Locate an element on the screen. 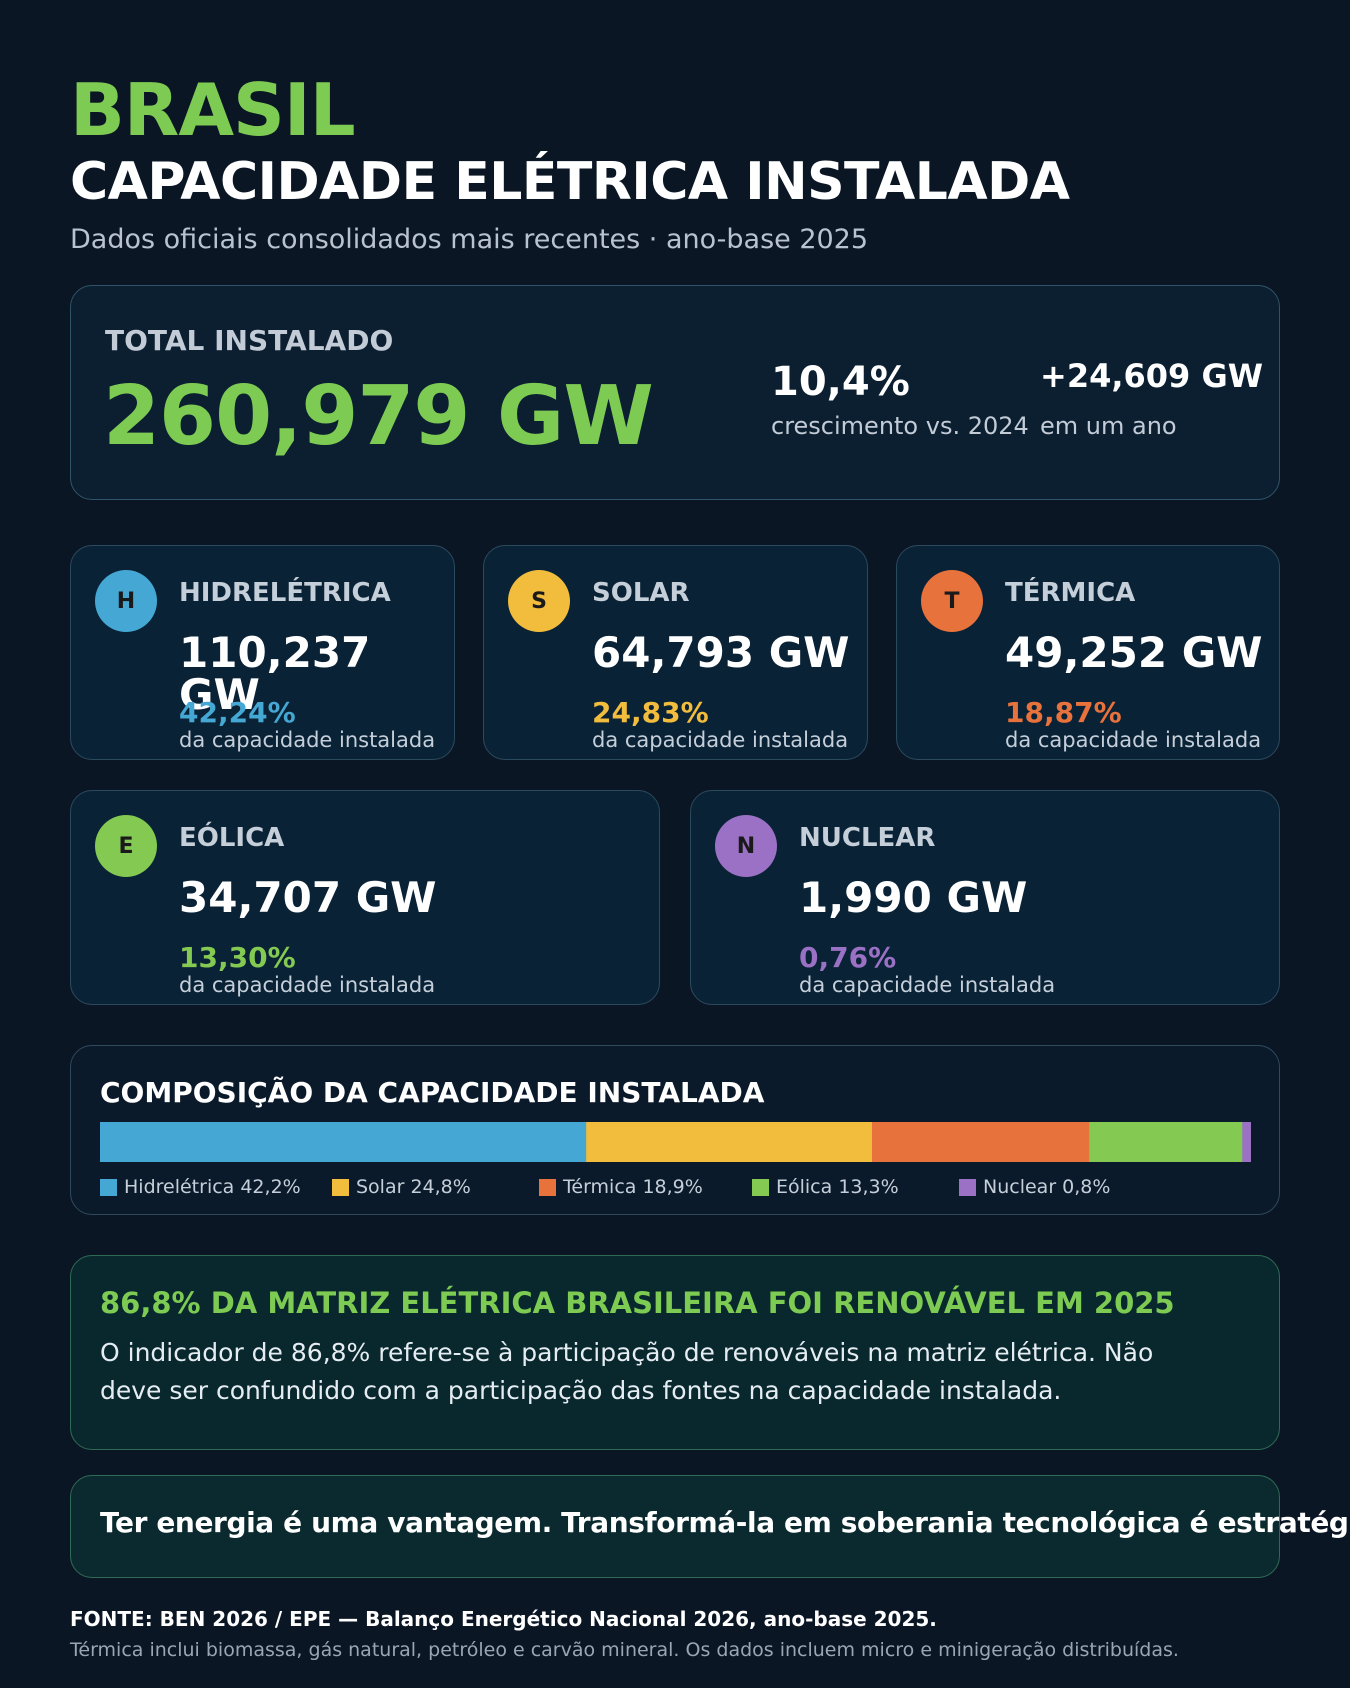  source-name: NUCLEAR is located at coordinates (867, 838).